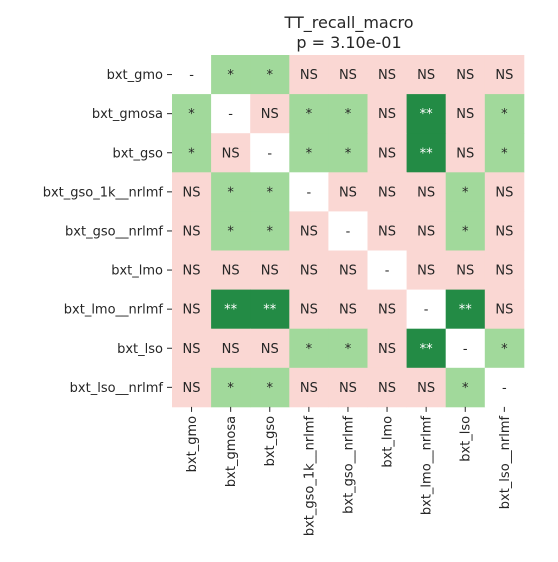 This screenshot has width=558, height=562. What do you see at coordinates (427, 465) in the screenshot?
I see `x-tick-label: bxt_lmo__nrlmf` at bounding box center [427, 465].